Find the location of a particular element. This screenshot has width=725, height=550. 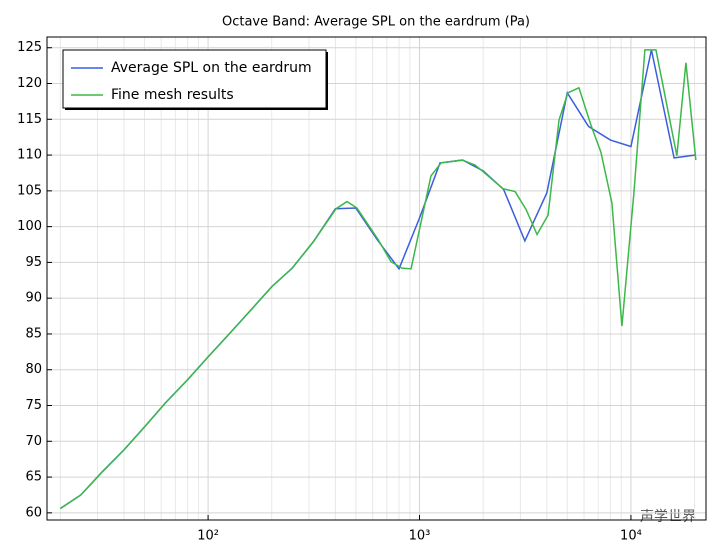

y-tick-label: 90 is located at coordinates (33, 298).